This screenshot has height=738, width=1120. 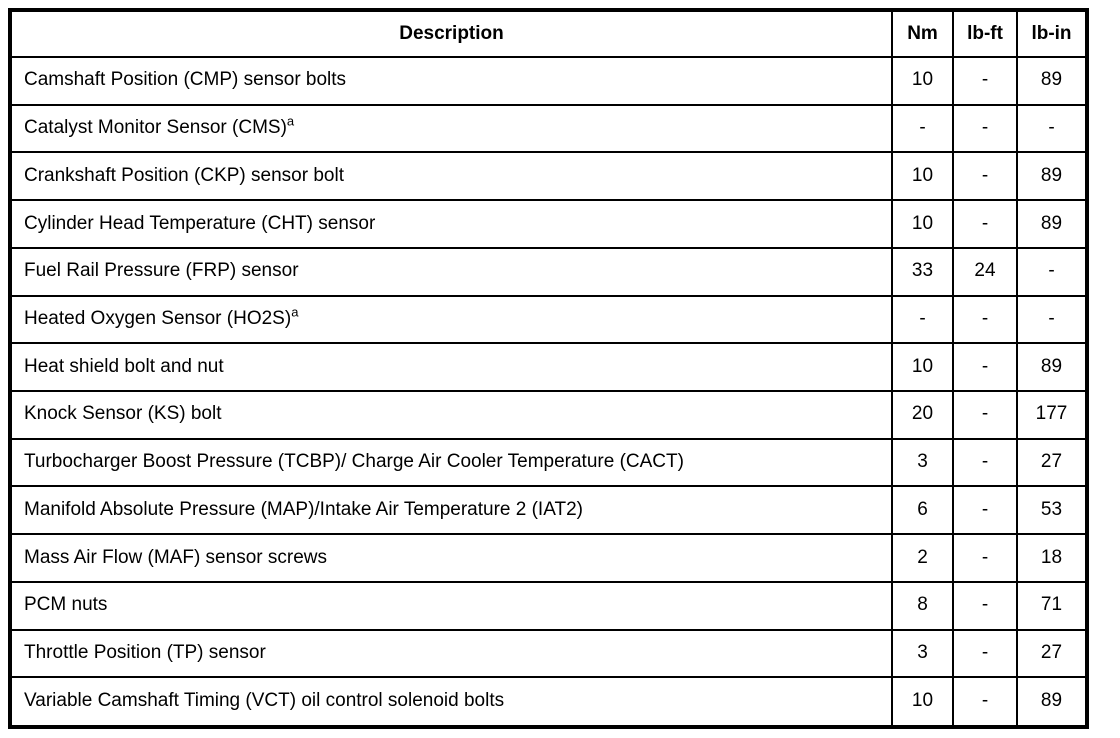 What do you see at coordinates (451, 81) in the screenshot?
I see `description-cell: Camshaft Position (CMP) sensor bolts` at bounding box center [451, 81].